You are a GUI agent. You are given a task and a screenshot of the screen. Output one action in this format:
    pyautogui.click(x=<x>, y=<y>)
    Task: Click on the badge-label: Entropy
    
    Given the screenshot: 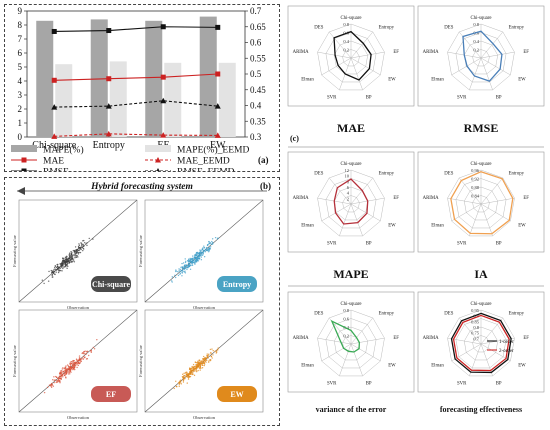 What is the action you would take?
    pyautogui.click(x=237, y=284)
    